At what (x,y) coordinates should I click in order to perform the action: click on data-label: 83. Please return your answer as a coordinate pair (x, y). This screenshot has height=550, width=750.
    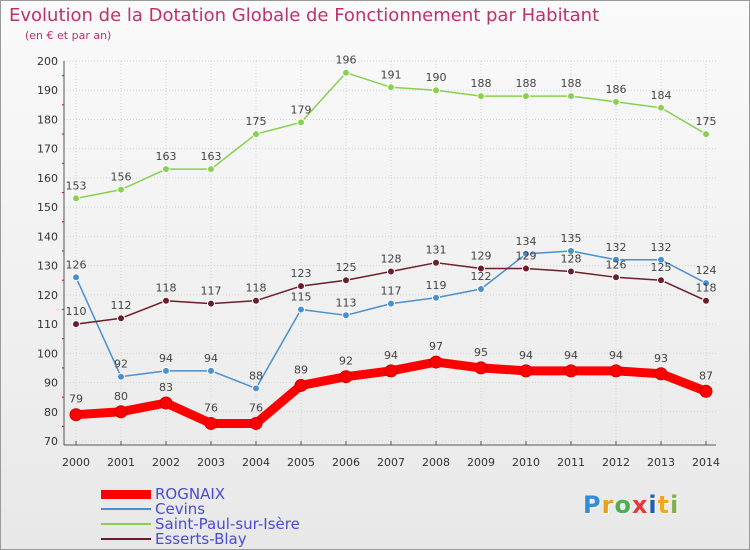
    Looking at the image, I should click on (166, 387).